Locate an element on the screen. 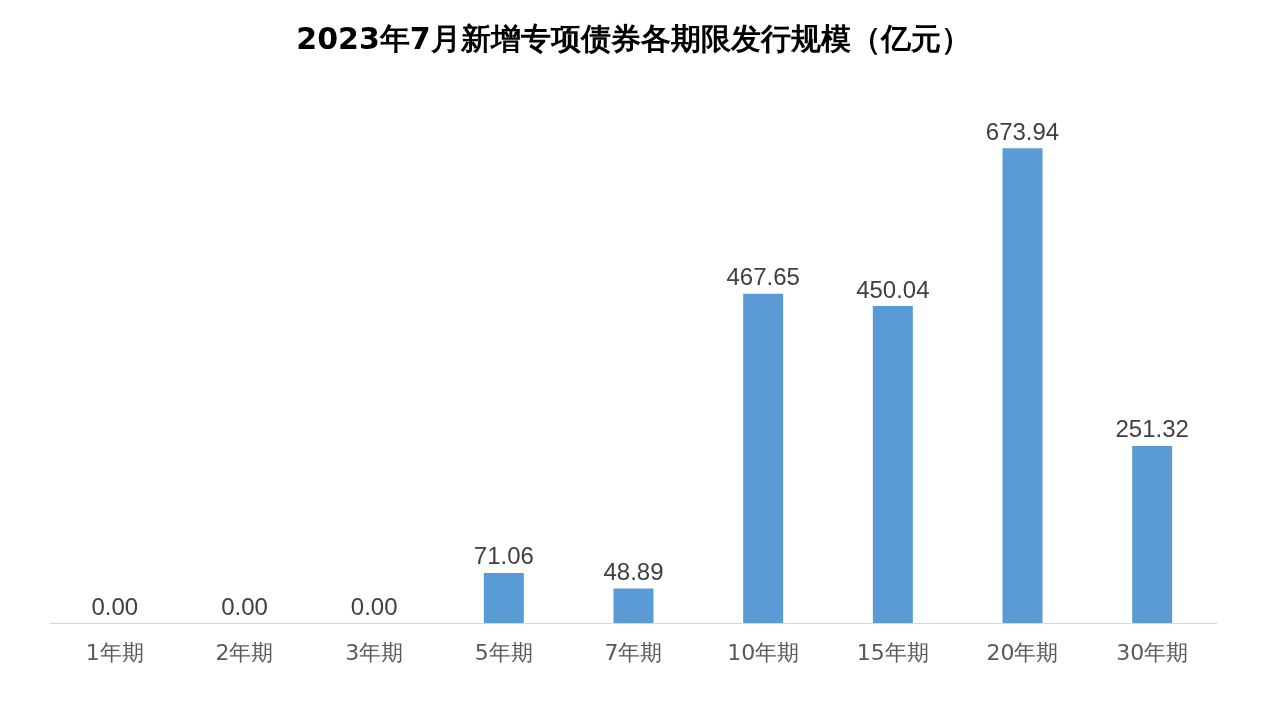  x-tick-label: 10年期 is located at coordinates (763, 652).